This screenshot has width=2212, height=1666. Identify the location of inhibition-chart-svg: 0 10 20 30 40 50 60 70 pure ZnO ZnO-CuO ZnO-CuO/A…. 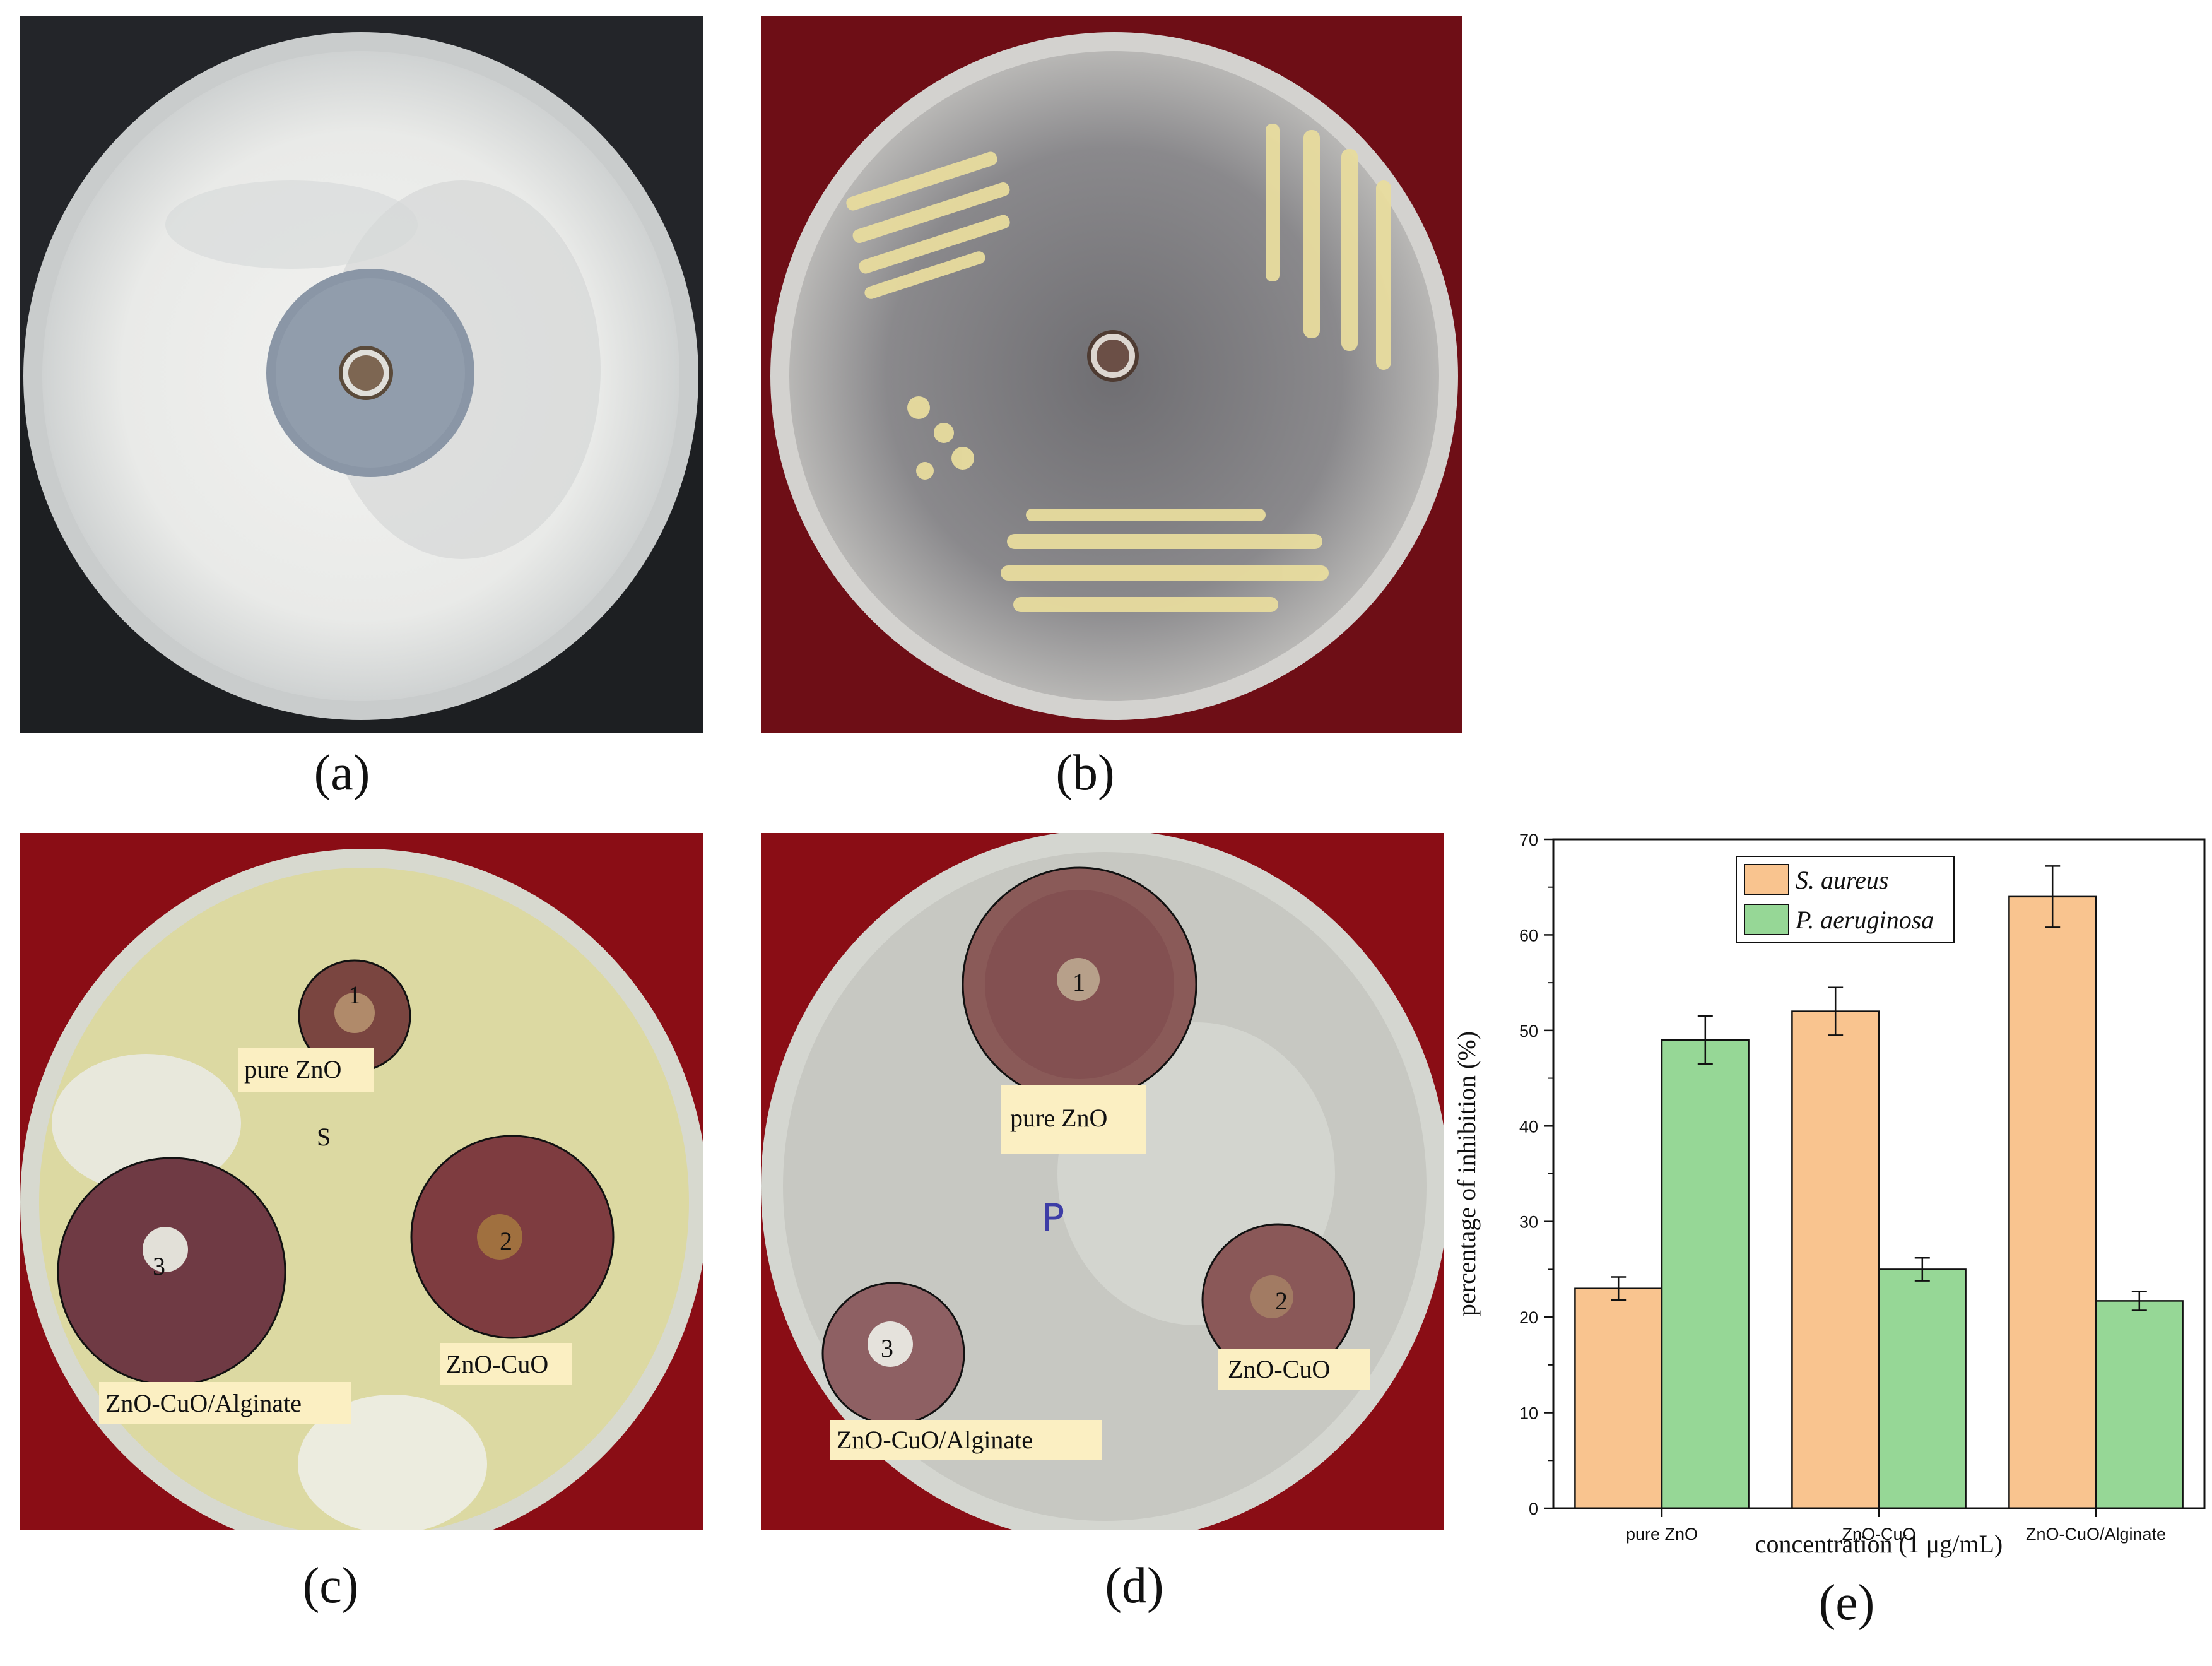
(1829, 1194).